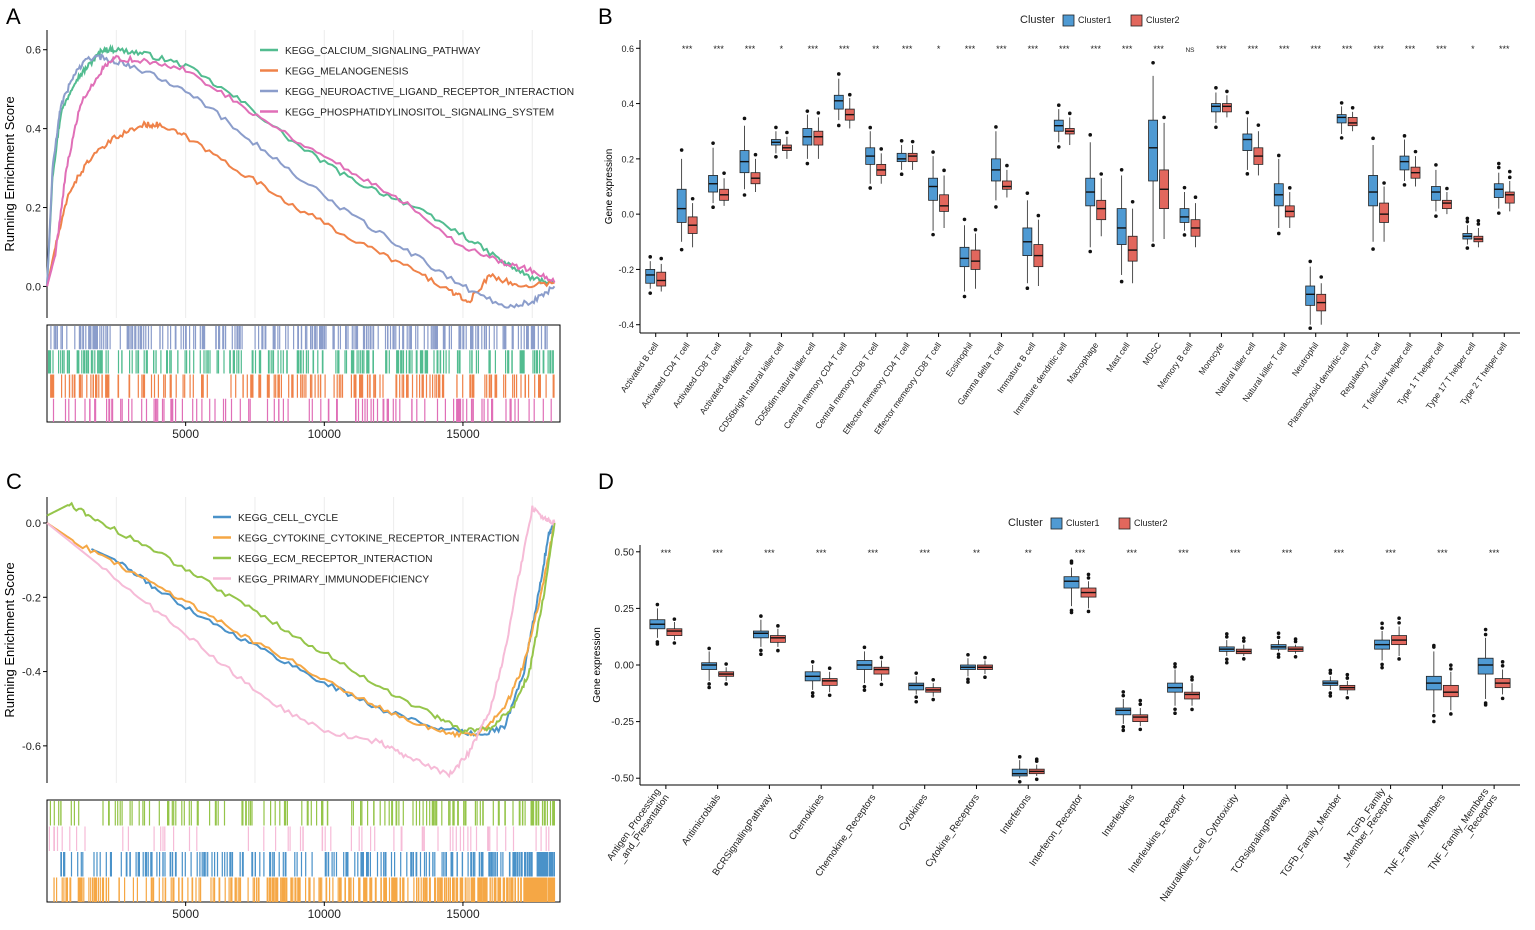 The width and height of the screenshot is (1535, 930). Describe the element at coordinates (1151, 353) in the screenshot. I see `category-label: MDSC` at that location.